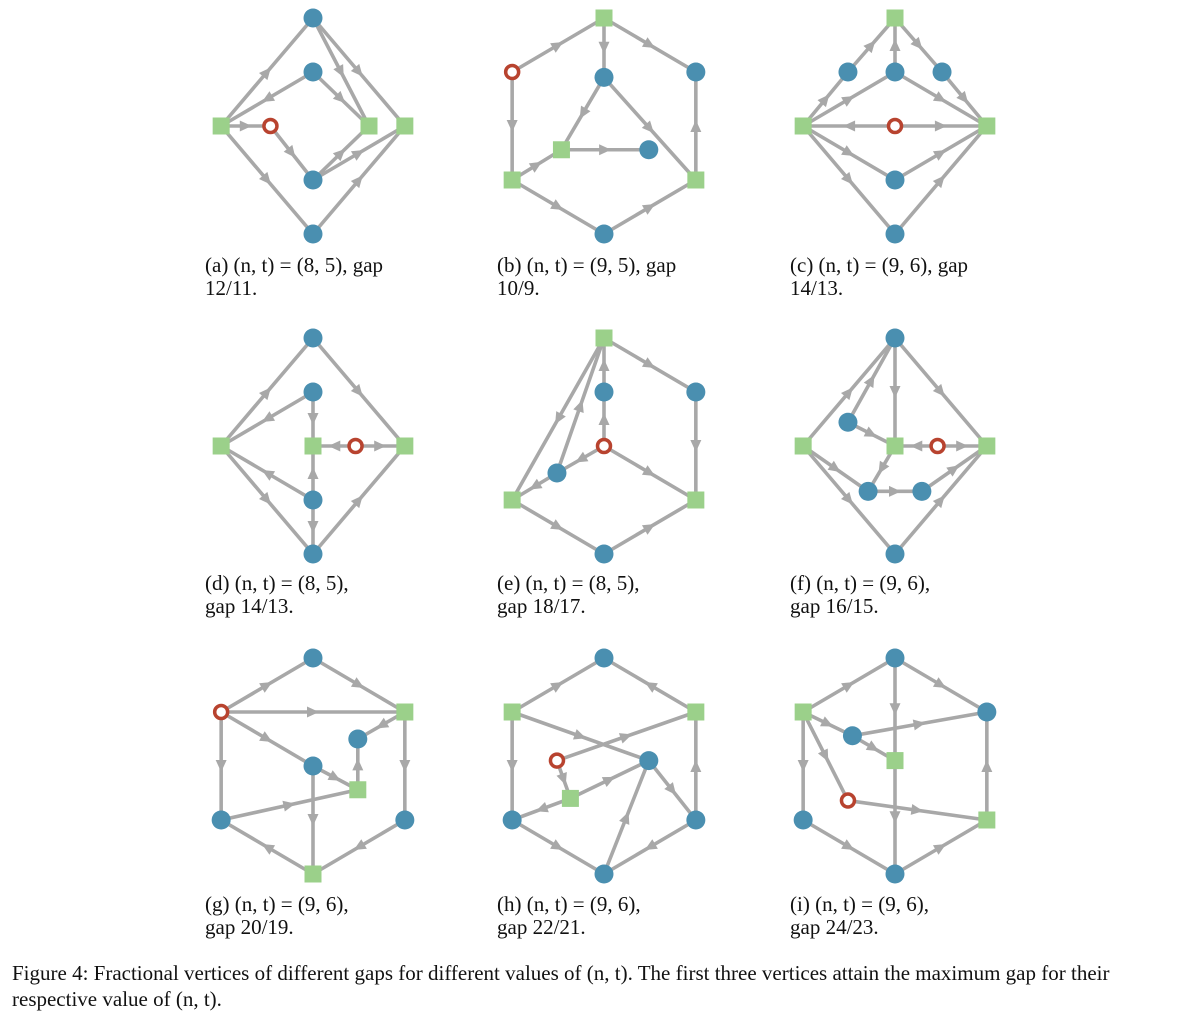 The height and width of the screenshot is (1015, 1200). Describe the element at coordinates (313, 126) in the screenshot. I see `graph-panel-a` at that location.